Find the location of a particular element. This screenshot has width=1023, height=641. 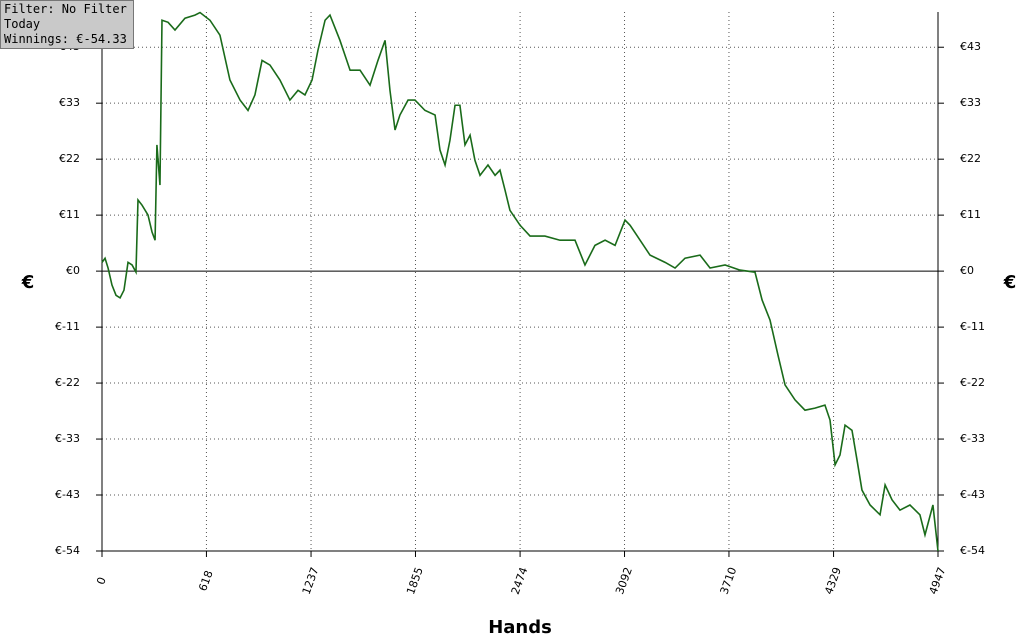

y2-tick-label: €22 is located at coordinates (970, 158).